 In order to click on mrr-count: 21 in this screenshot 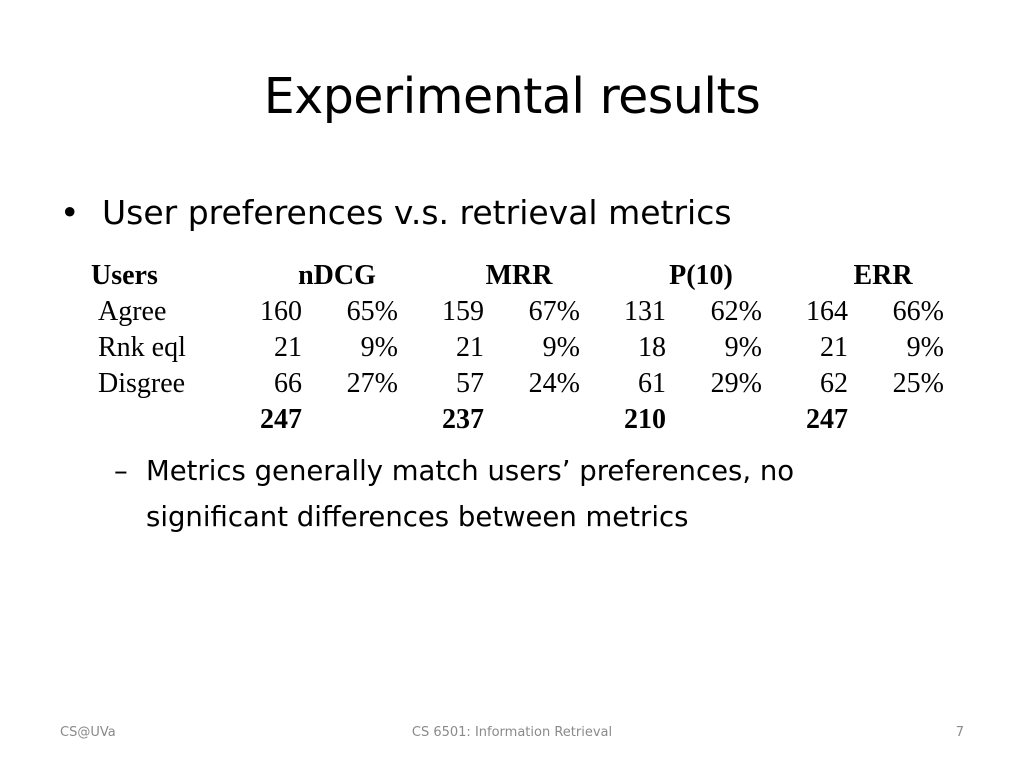, I will do `click(470, 347)`.